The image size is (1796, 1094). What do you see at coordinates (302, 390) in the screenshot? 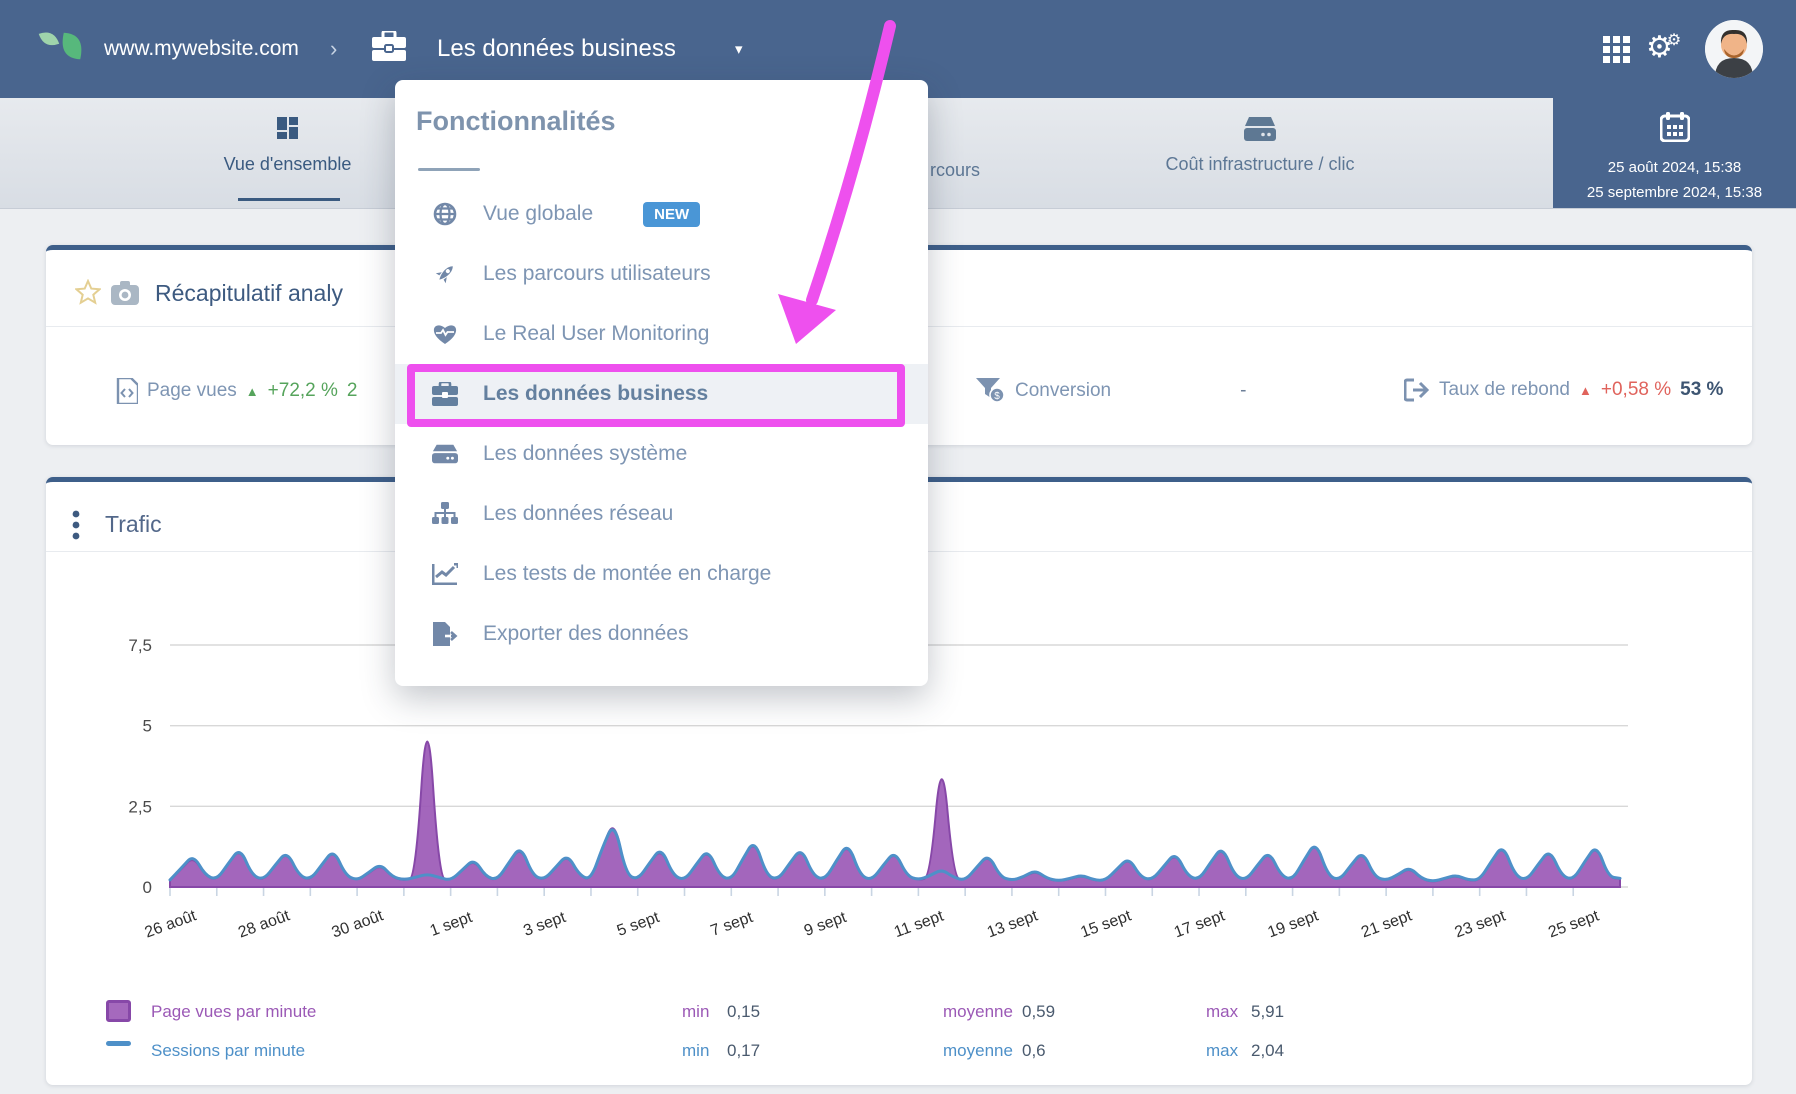
I see `metric-delta: +72,2 %` at bounding box center [302, 390].